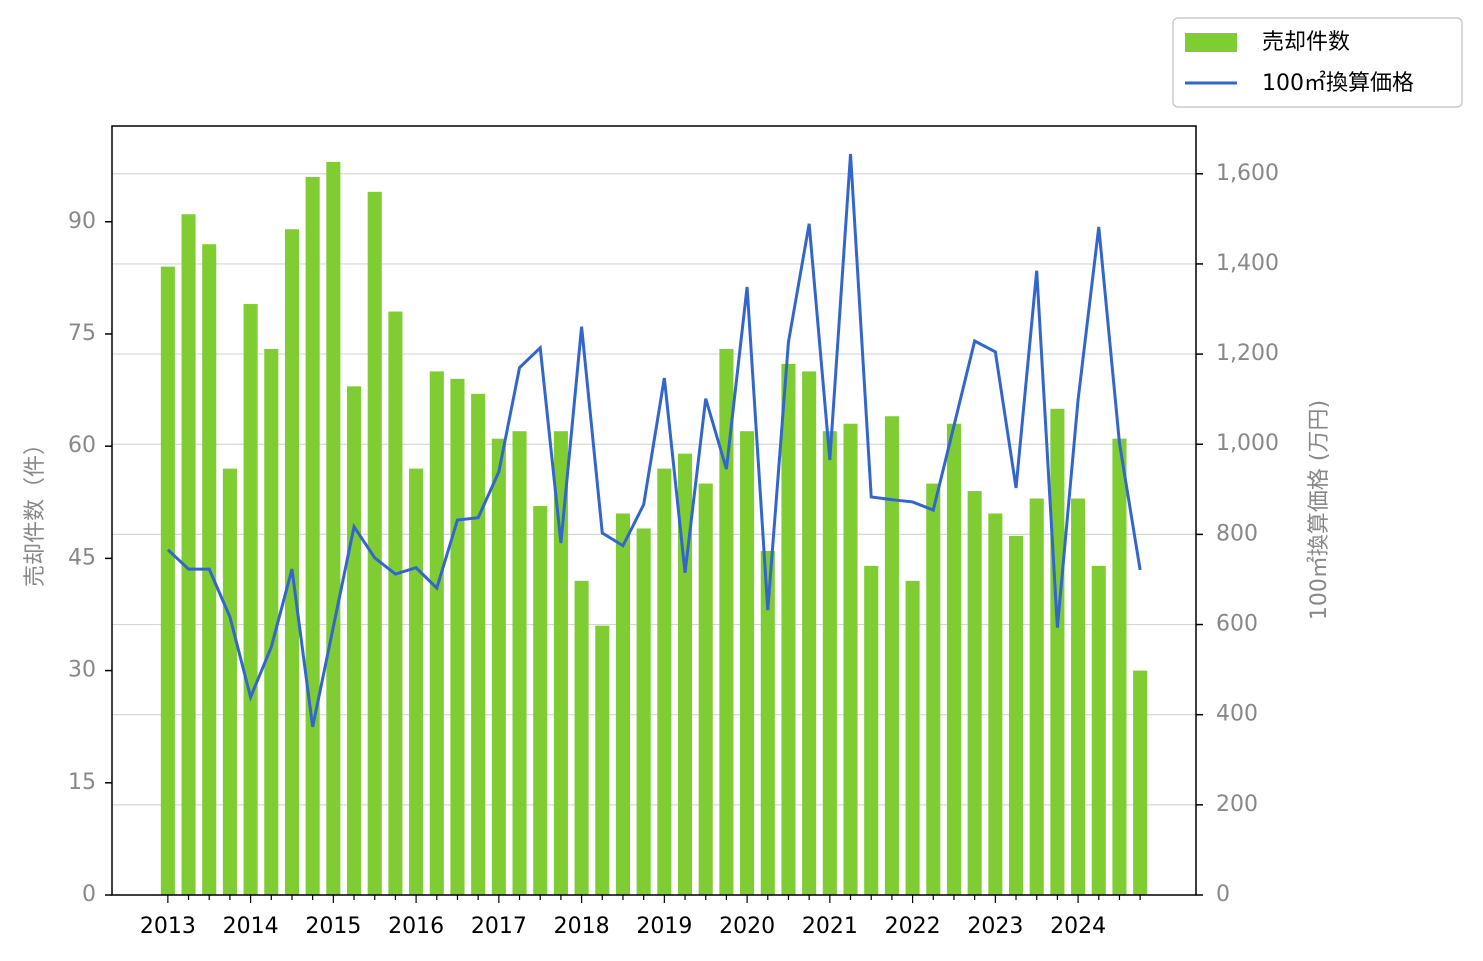 Image resolution: width=1483 pixels, height=961 pixels. Describe the element at coordinates (82, 445) in the screenshot. I see `y-tick-label: 60` at that location.